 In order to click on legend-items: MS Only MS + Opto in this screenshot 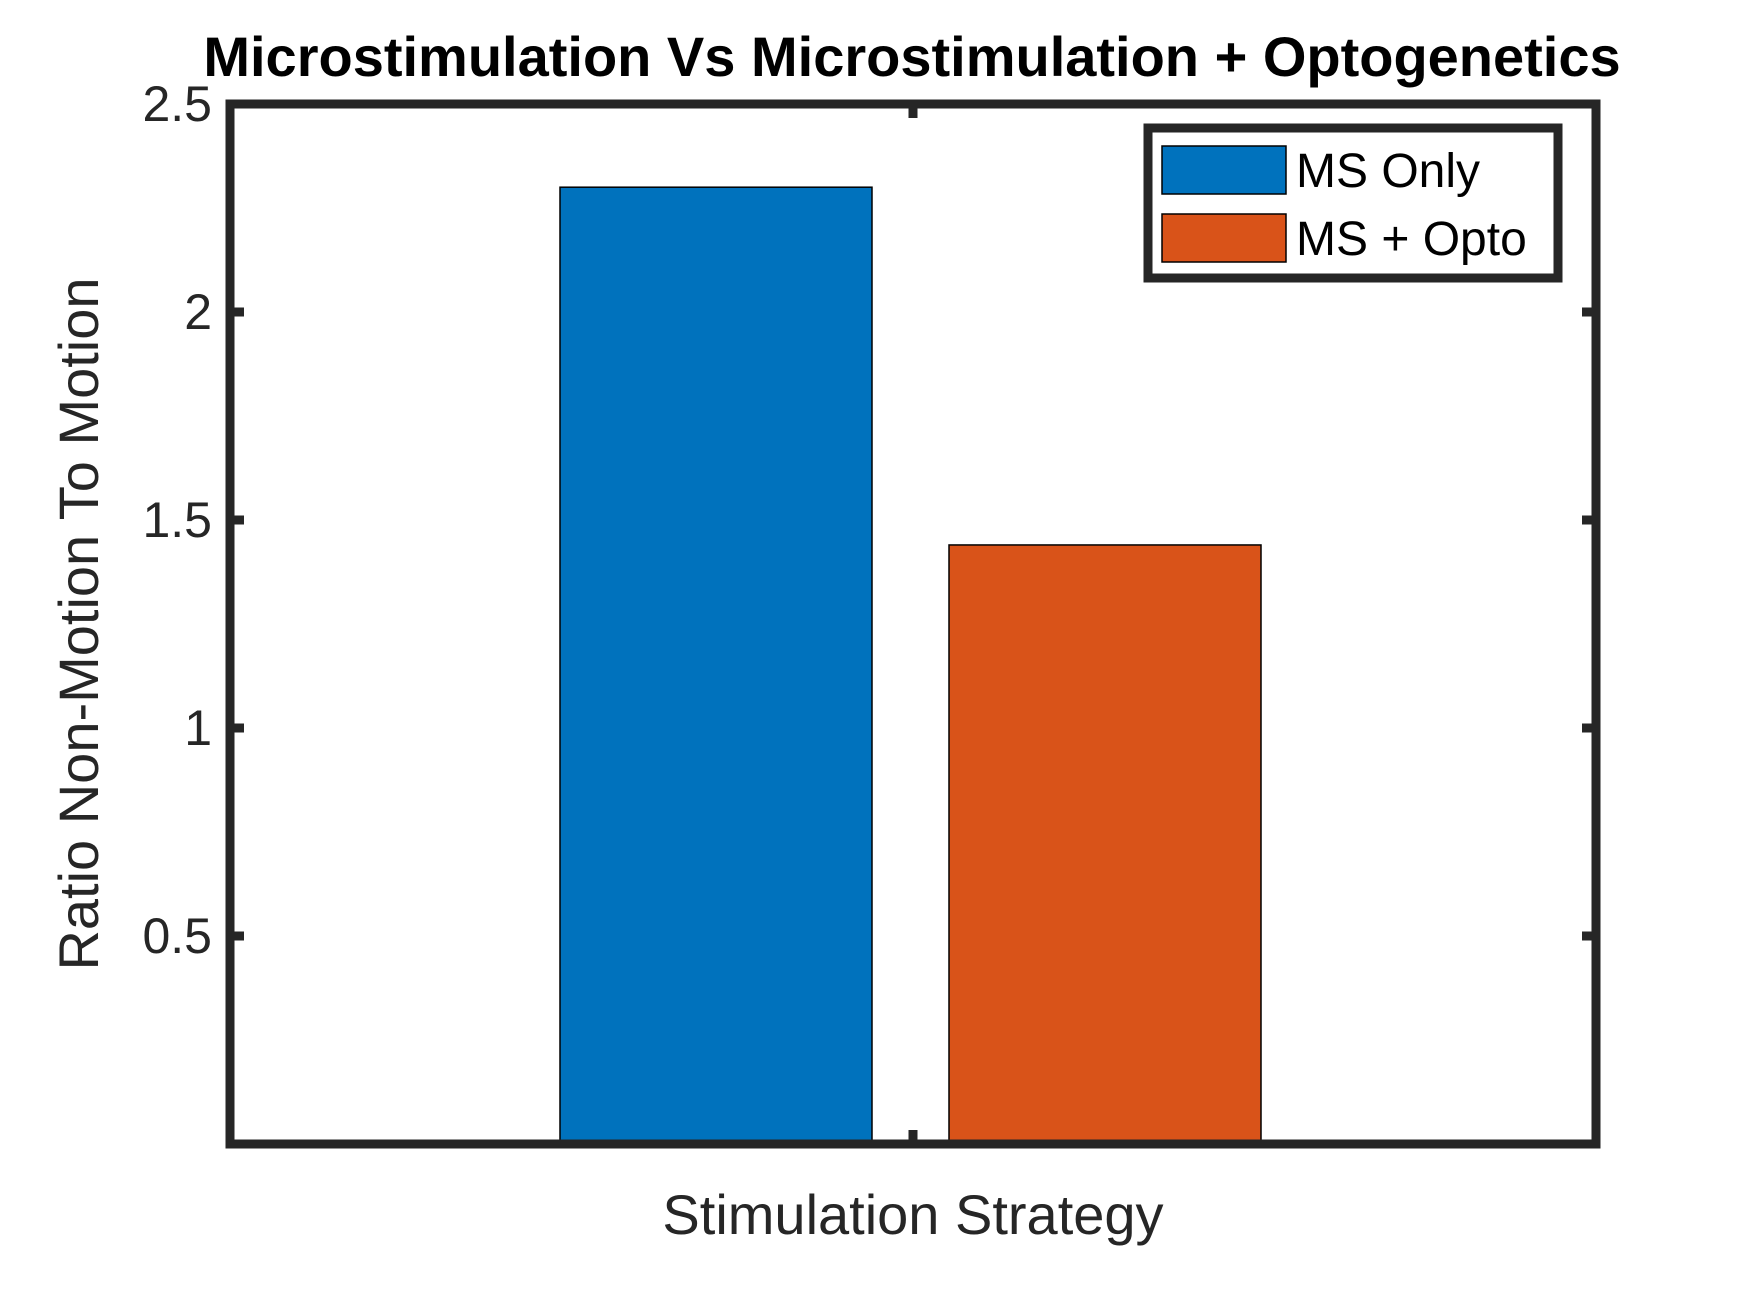, I will do `click(1344, 205)`.